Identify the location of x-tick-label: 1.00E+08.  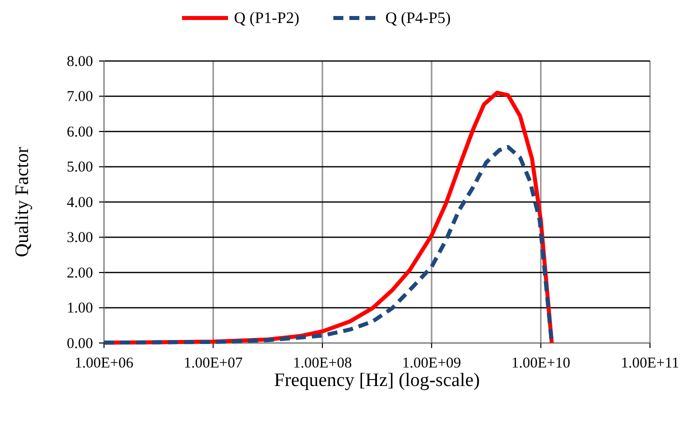
(322, 364).